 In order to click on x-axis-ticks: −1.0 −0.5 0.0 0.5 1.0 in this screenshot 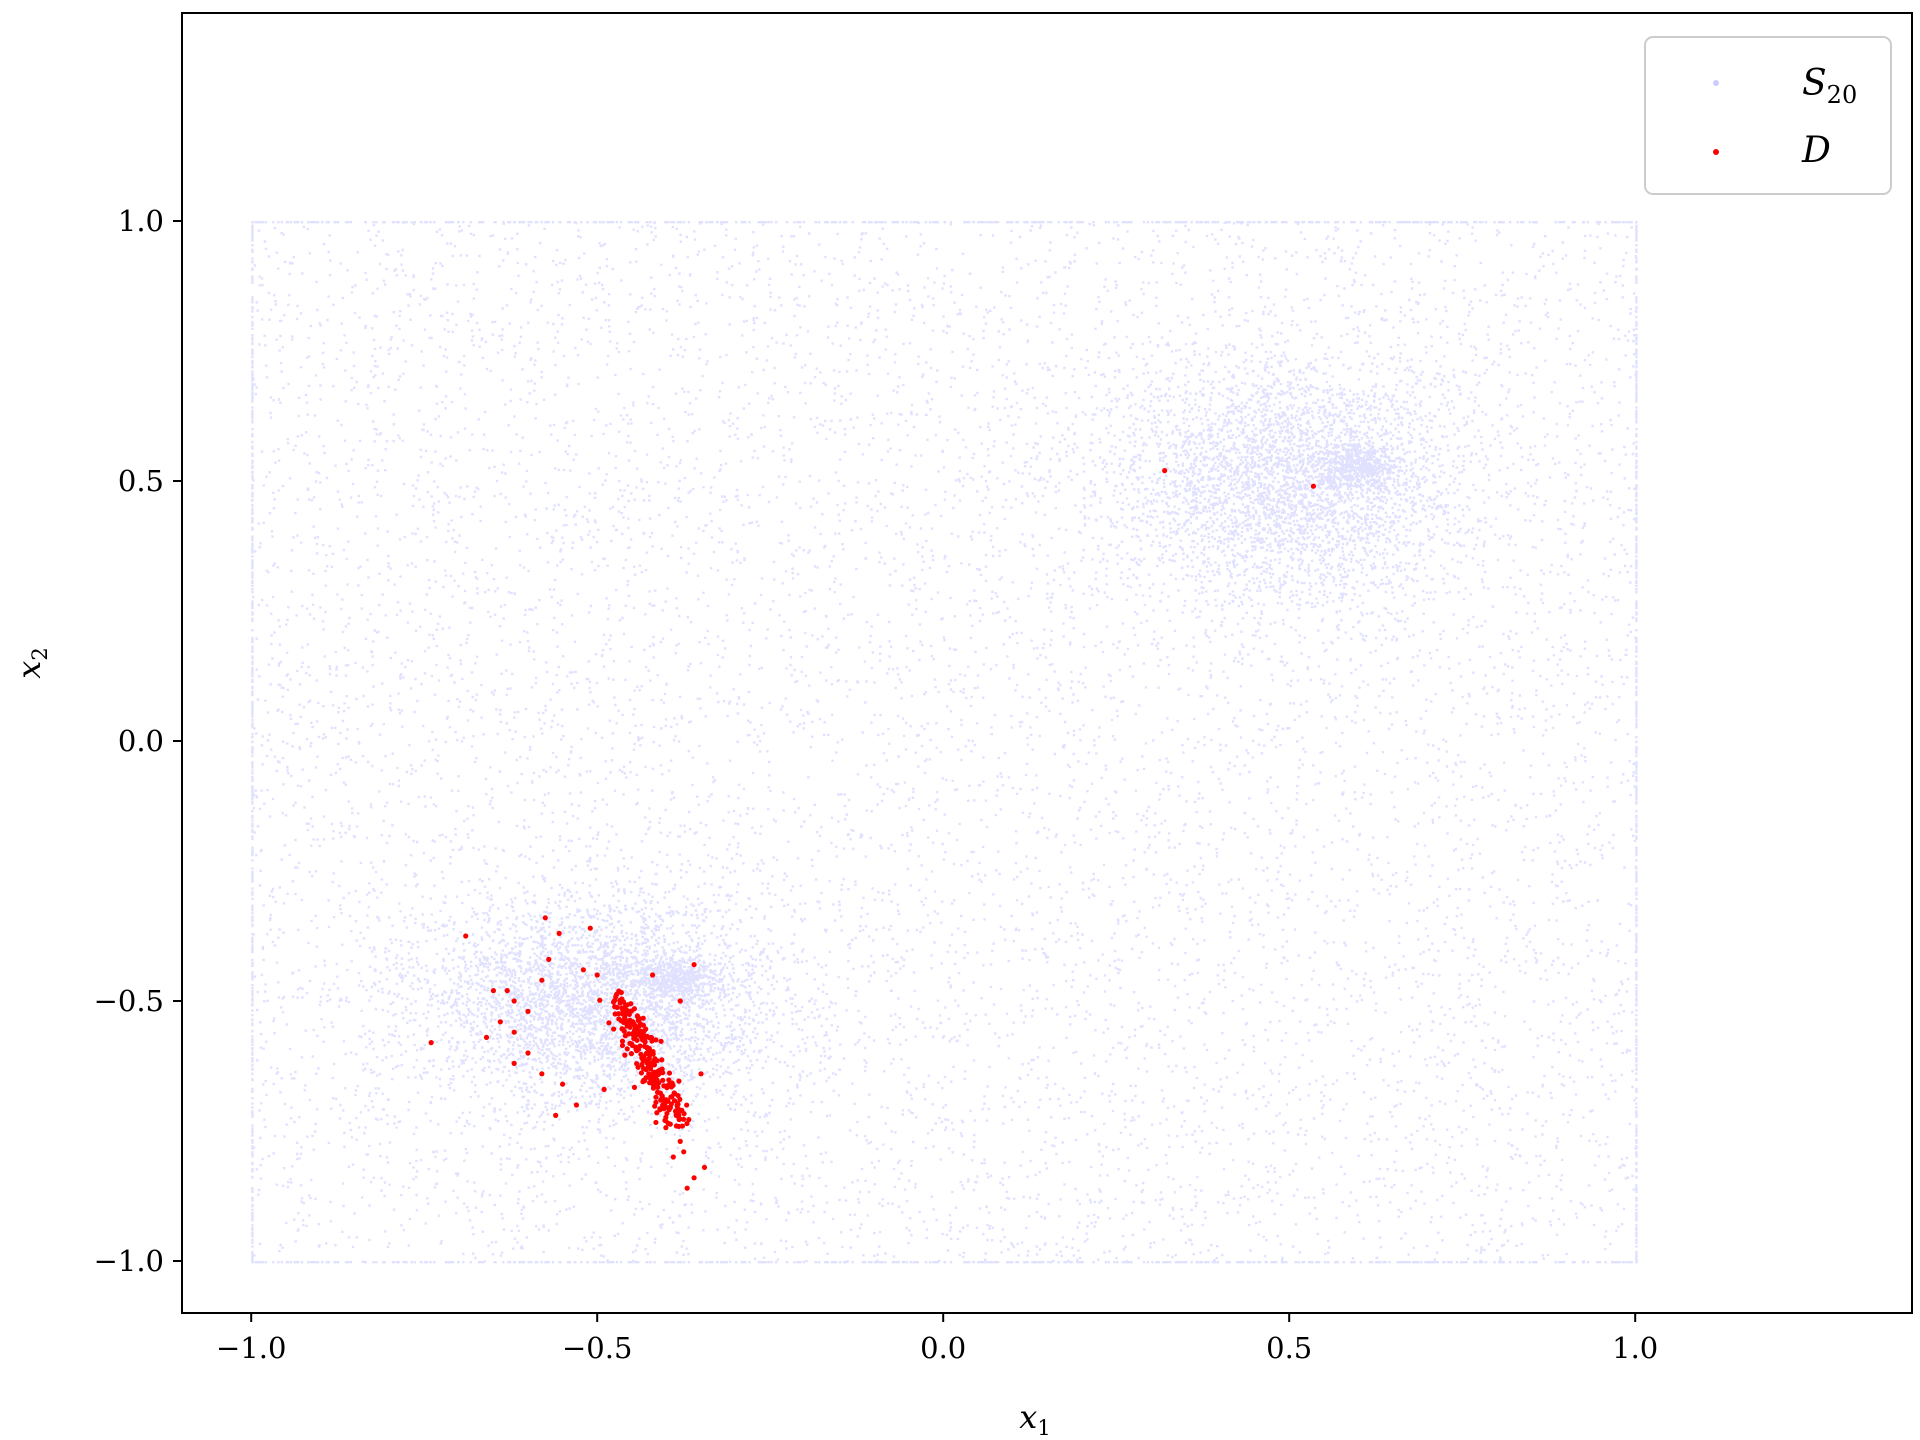, I will do `click(937, 1339)`.